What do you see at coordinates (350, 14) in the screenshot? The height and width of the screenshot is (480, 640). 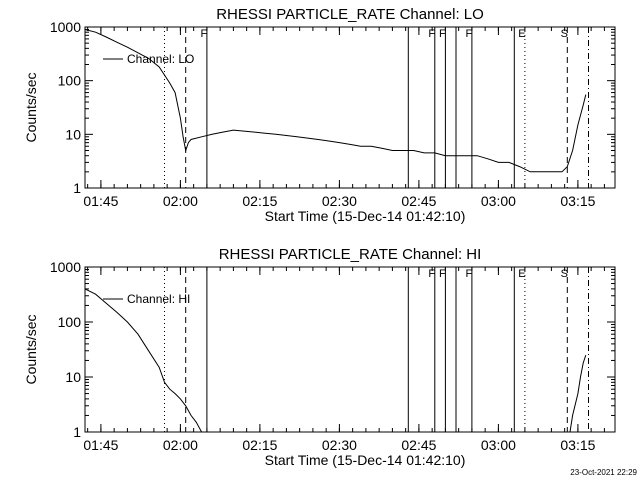 I see `chart-title: RHESSI PARTICLE_RATE Channel: LO` at bounding box center [350, 14].